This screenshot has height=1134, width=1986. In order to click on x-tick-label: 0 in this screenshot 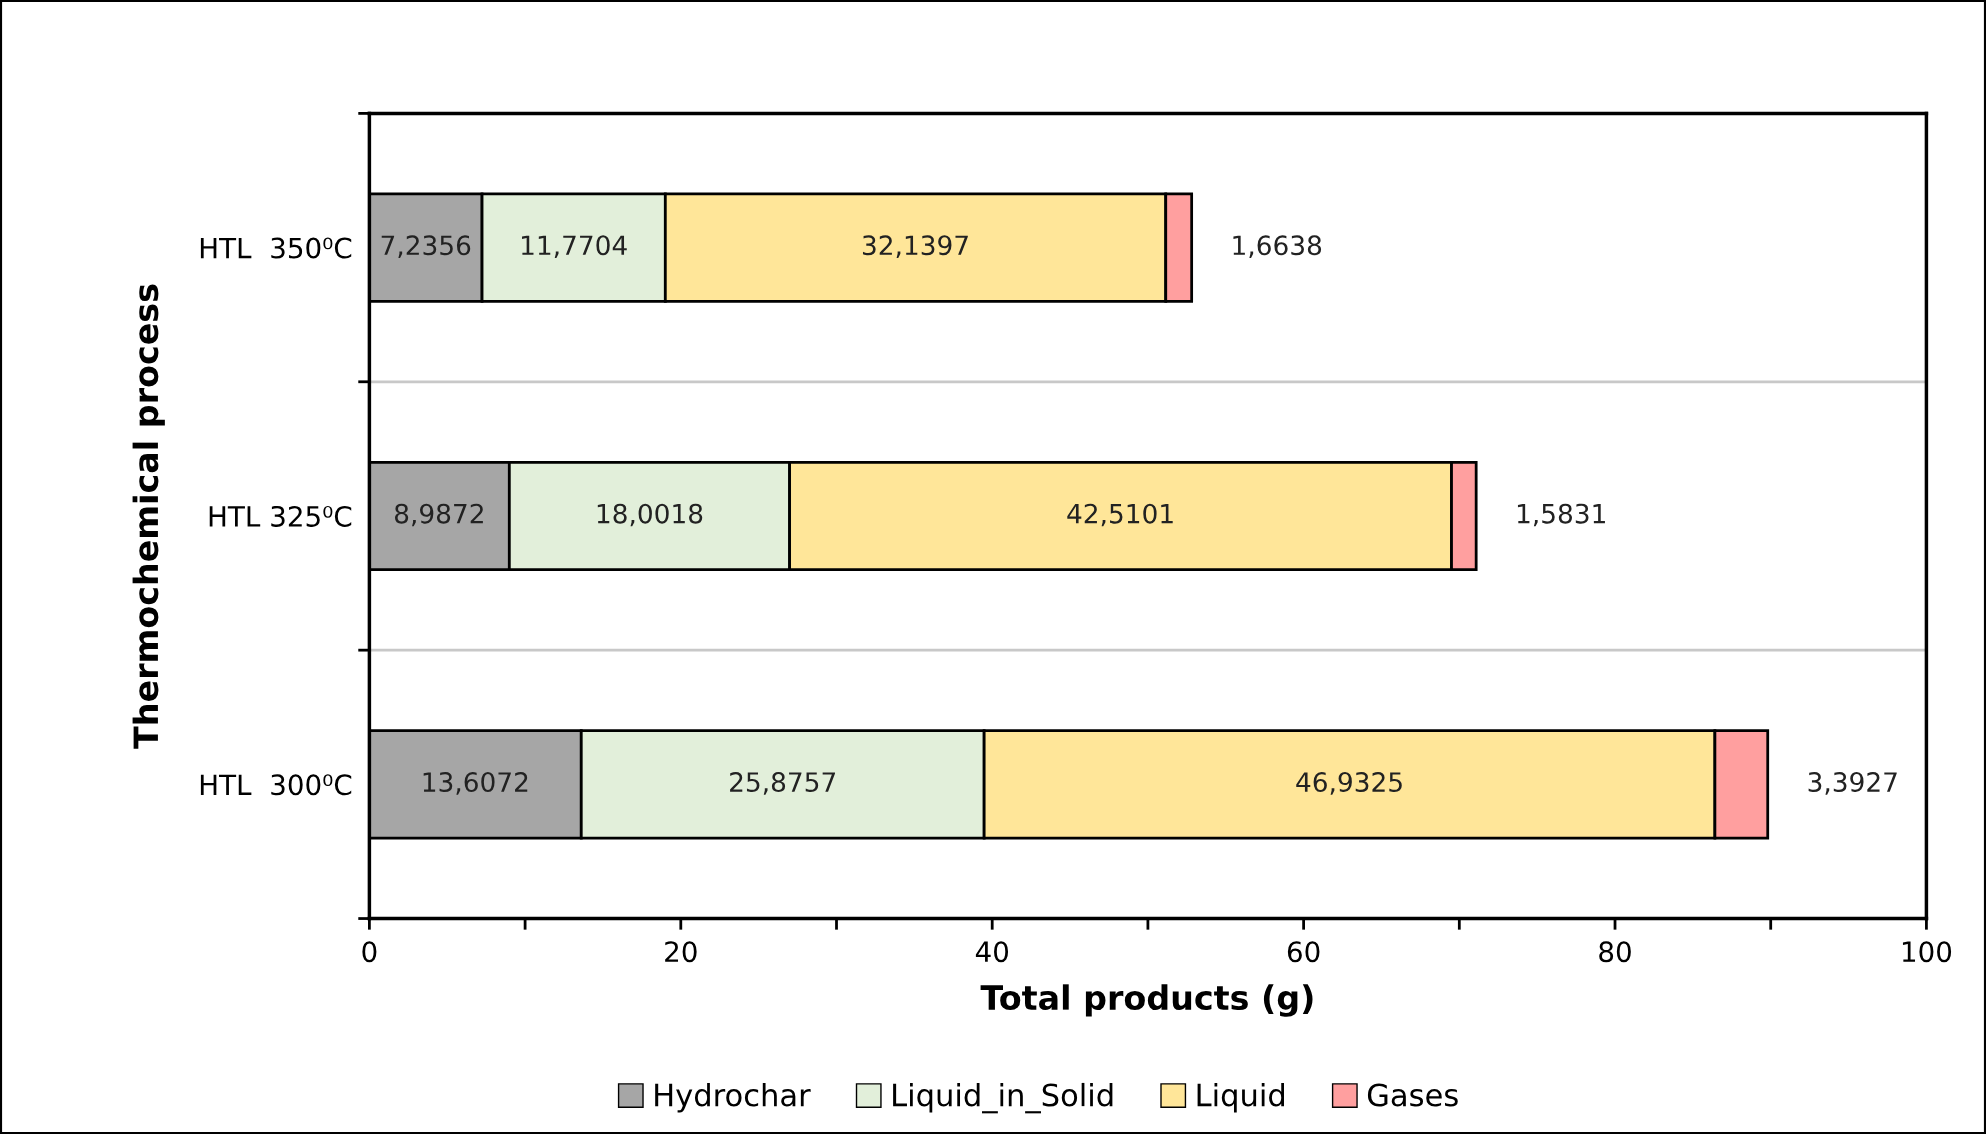, I will do `click(369, 952)`.